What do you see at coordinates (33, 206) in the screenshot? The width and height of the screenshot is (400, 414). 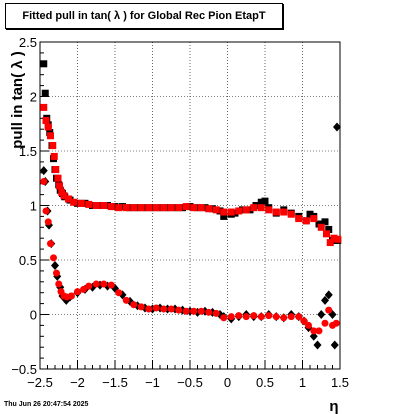 I see `y-tick-label: 1` at bounding box center [33, 206].